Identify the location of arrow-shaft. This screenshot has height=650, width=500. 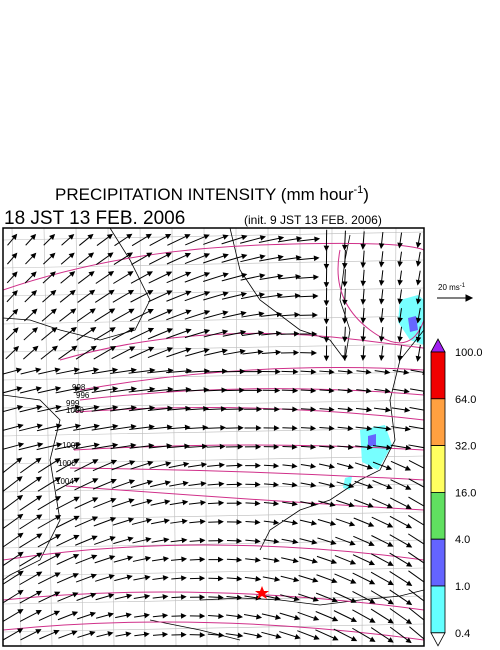
(416, 595).